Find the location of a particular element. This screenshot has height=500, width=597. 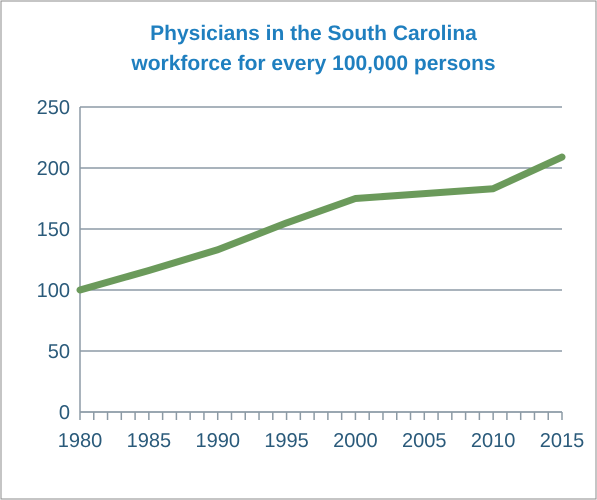

chart-title: Physicians in the South Carolina workforce for every 100,000 persons is located at coordinates (313, 48).